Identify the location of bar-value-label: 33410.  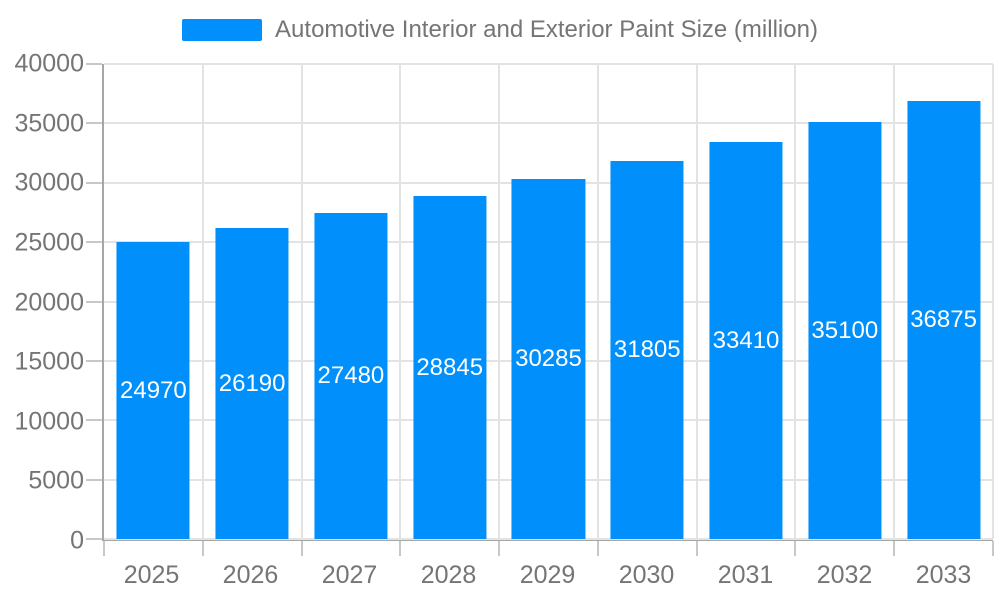
(746, 340).